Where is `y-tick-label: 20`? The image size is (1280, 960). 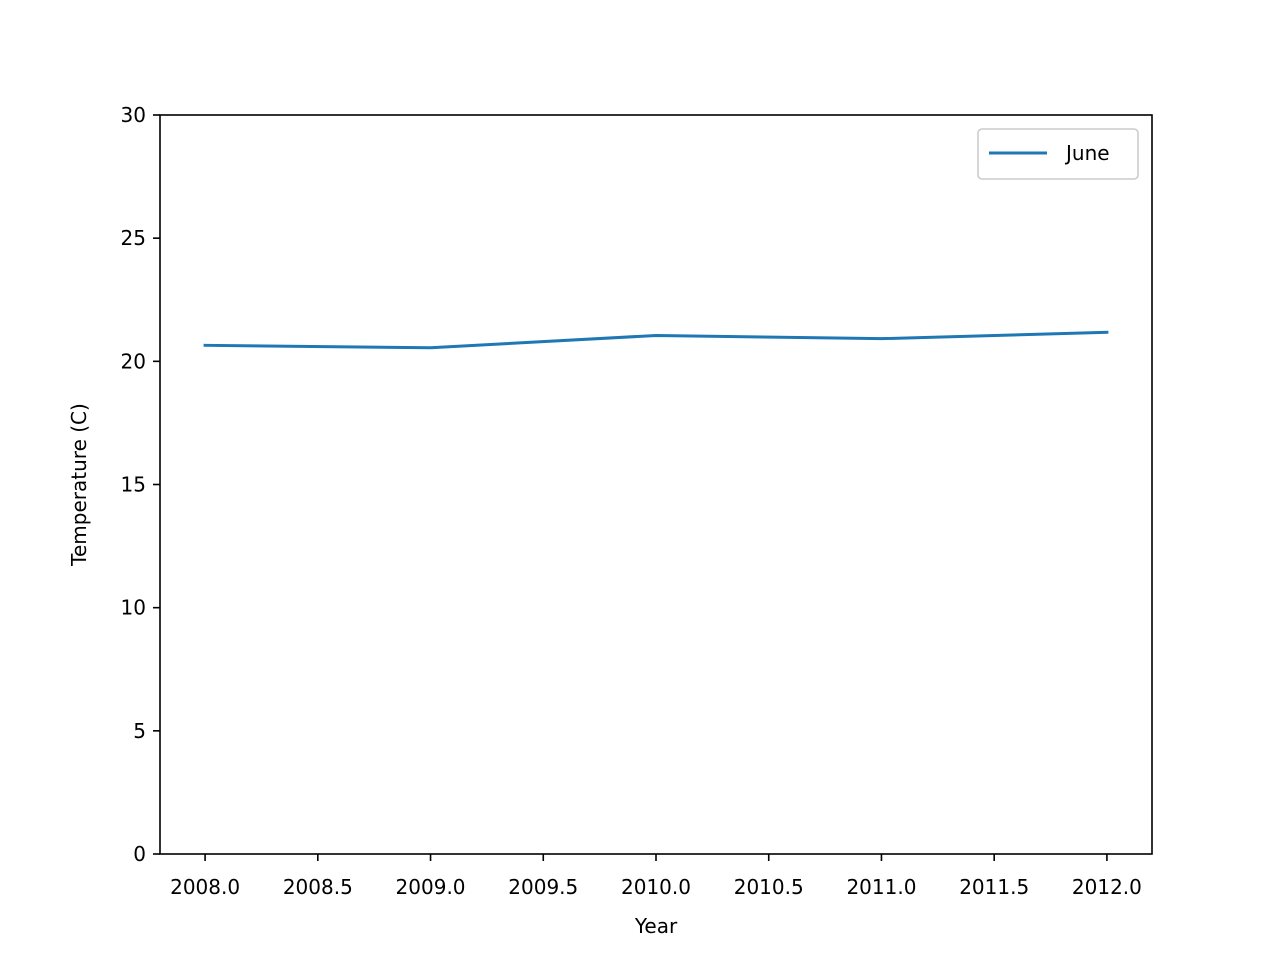
y-tick-label: 20 is located at coordinates (133, 361).